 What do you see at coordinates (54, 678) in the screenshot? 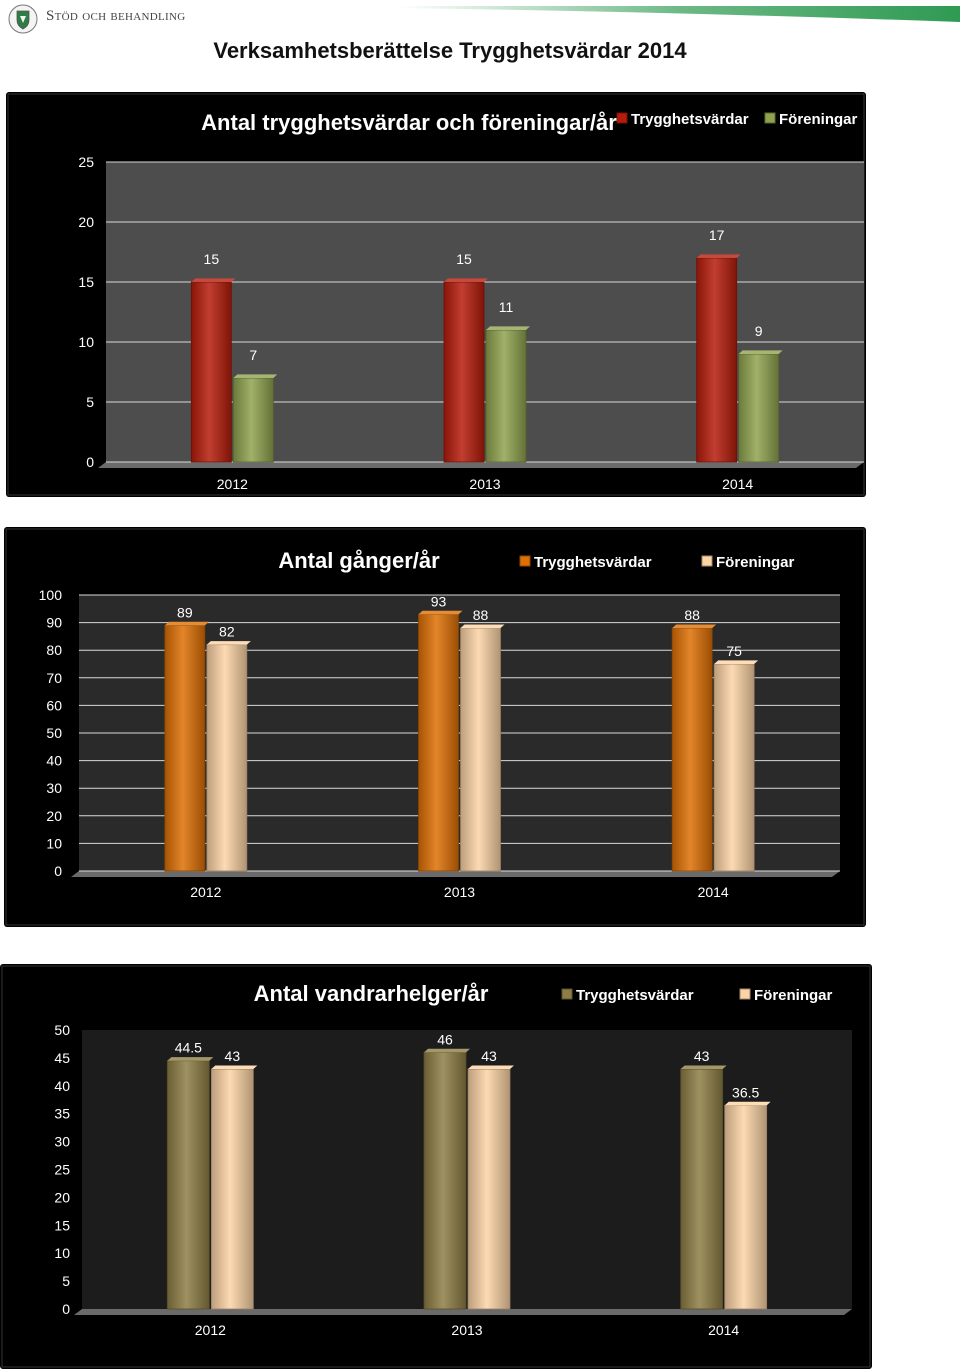
I see `y-tick-label: 70` at bounding box center [54, 678].